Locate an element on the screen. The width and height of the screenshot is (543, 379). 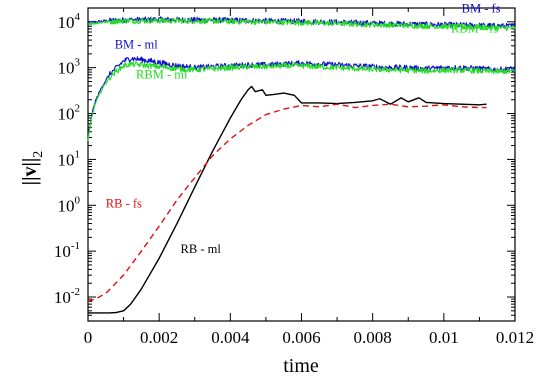
y-axis-title-subscript: 2 is located at coordinates (38, 154).